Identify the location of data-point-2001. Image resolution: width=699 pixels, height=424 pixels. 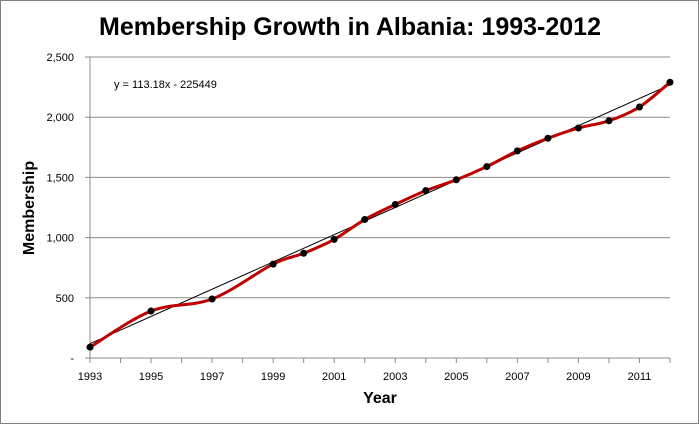
(334, 239).